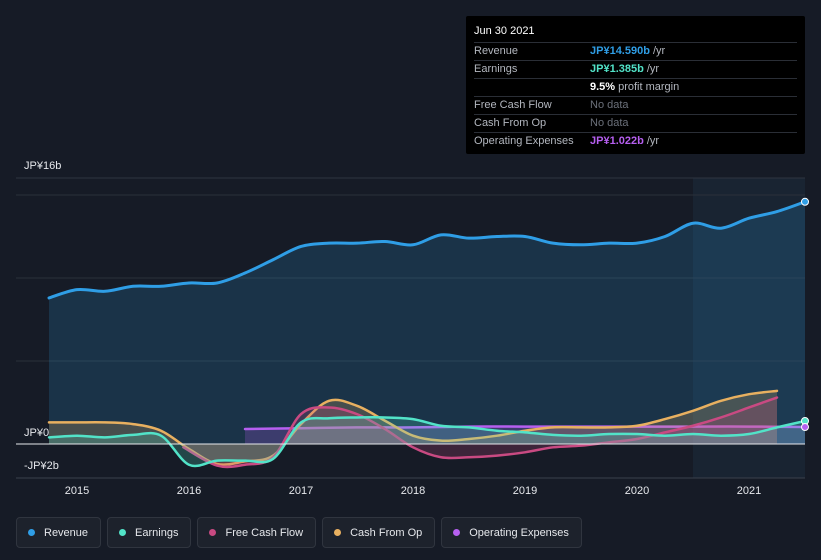 The height and width of the screenshot is (560, 821). I want to click on tooltip-row: Earnings JP¥1.385b/yr, so click(635, 70).